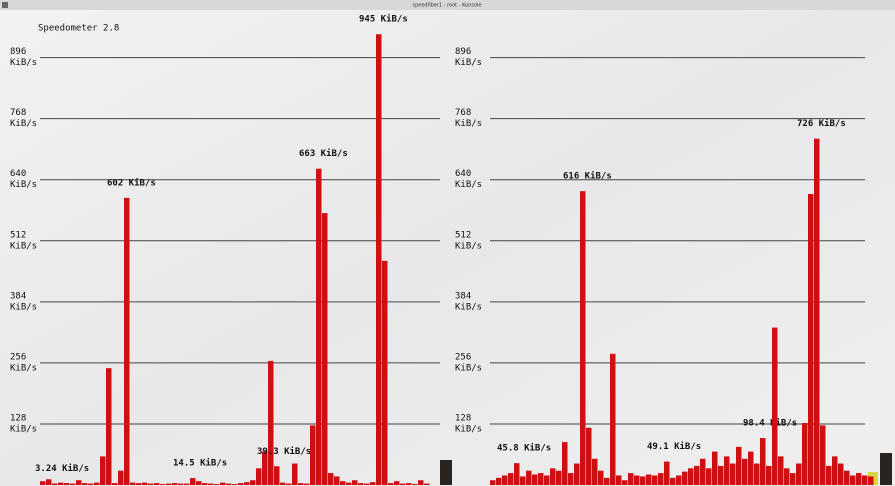 The width and height of the screenshot is (895, 486). I want to click on y-tick-label: 768, so click(18, 113).